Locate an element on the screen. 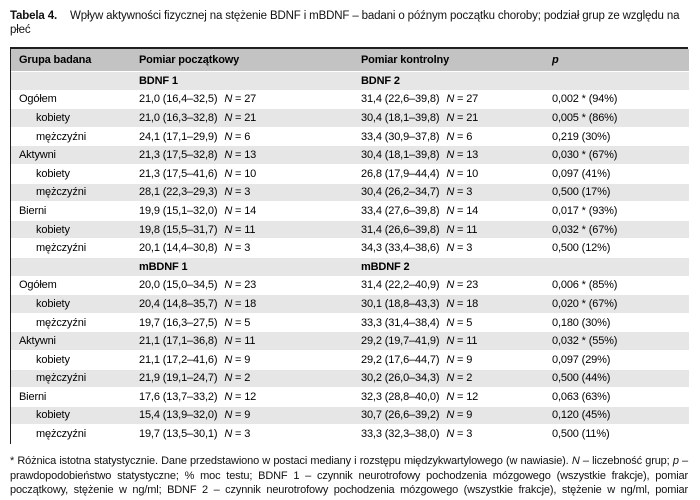 The height and width of the screenshot is (500, 700). p-value-cell: 0,020 * (67%) is located at coordinates (616, 304).